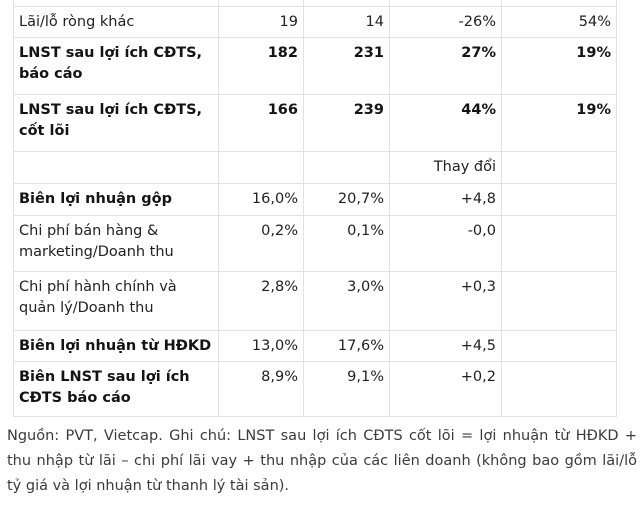  What do you see at coordinates (346, 22) in the screenshot?
I see `cell-value: 14` at bounding box center [346, 22].